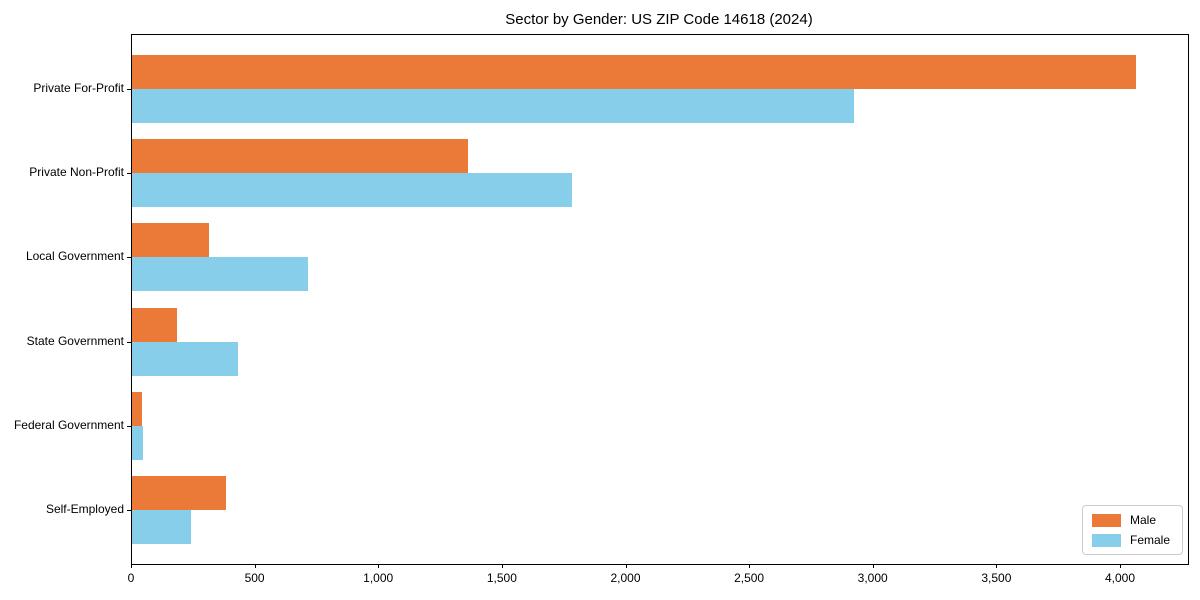  Describe the element at coordinates (378, 578) in the screenshot. I see `x-axis-tick-label-1000: 1,000` at that location.